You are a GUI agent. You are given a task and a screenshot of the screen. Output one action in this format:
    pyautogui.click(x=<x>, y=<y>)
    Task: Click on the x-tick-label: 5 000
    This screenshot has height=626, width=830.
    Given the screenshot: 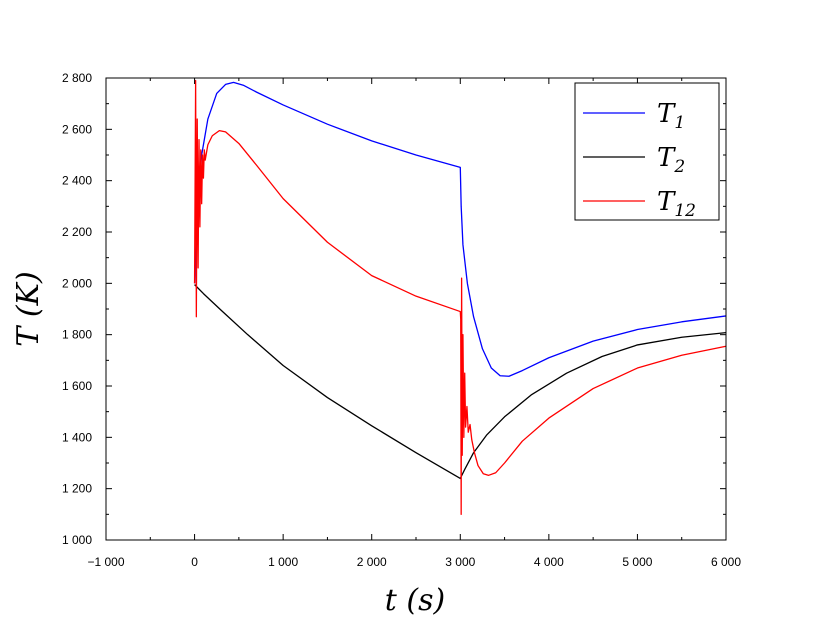 What is the action you would take?
    pyautogui.click(x=637, y=562)
    